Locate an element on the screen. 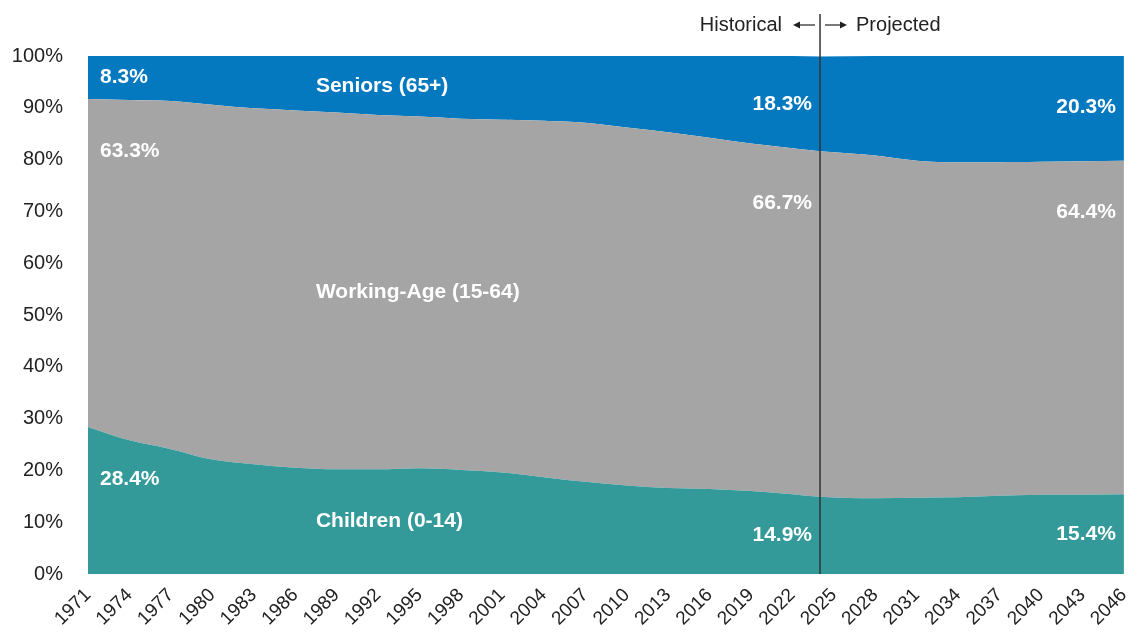 The height and width of the screenshot is (632, 1142). data-label: 18.3% is located at coordinates (782, 102).